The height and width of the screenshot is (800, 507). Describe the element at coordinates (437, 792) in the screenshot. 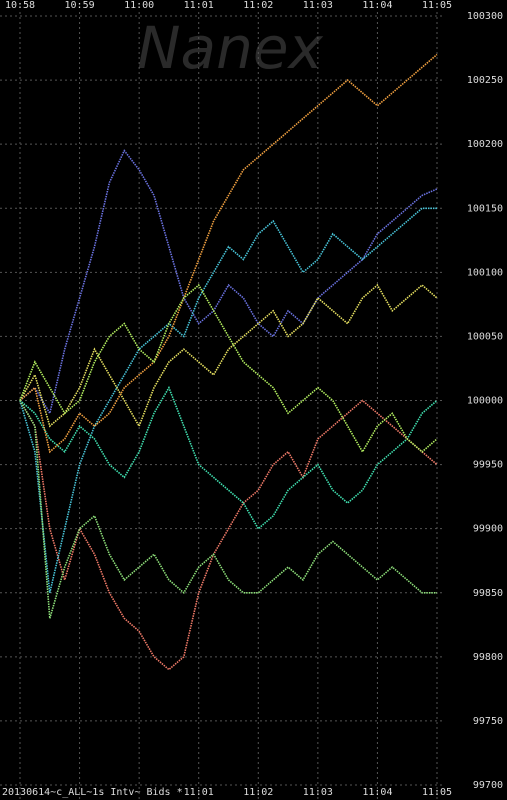

I see `x-tick-label-bottom: 11:05` at that location.